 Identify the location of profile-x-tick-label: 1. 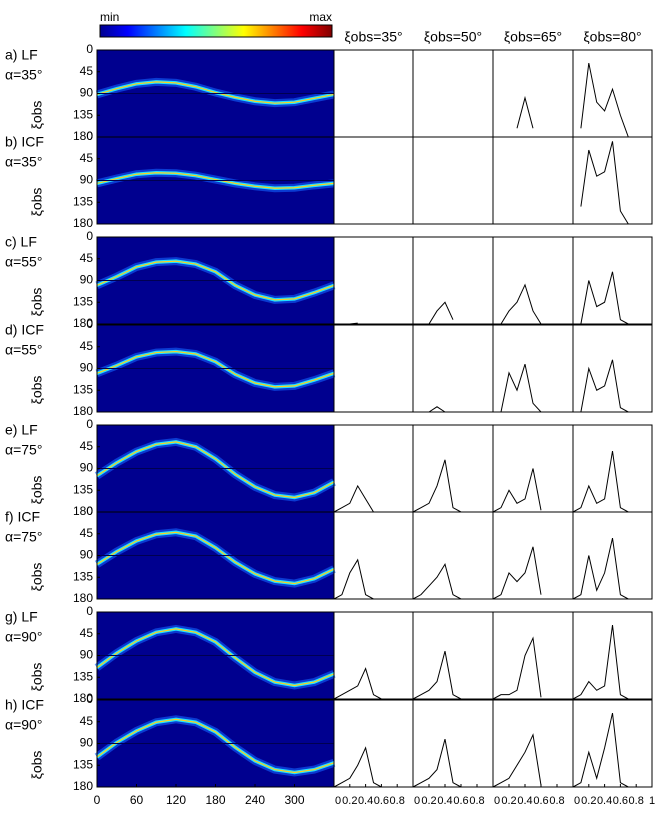
(652, 801).